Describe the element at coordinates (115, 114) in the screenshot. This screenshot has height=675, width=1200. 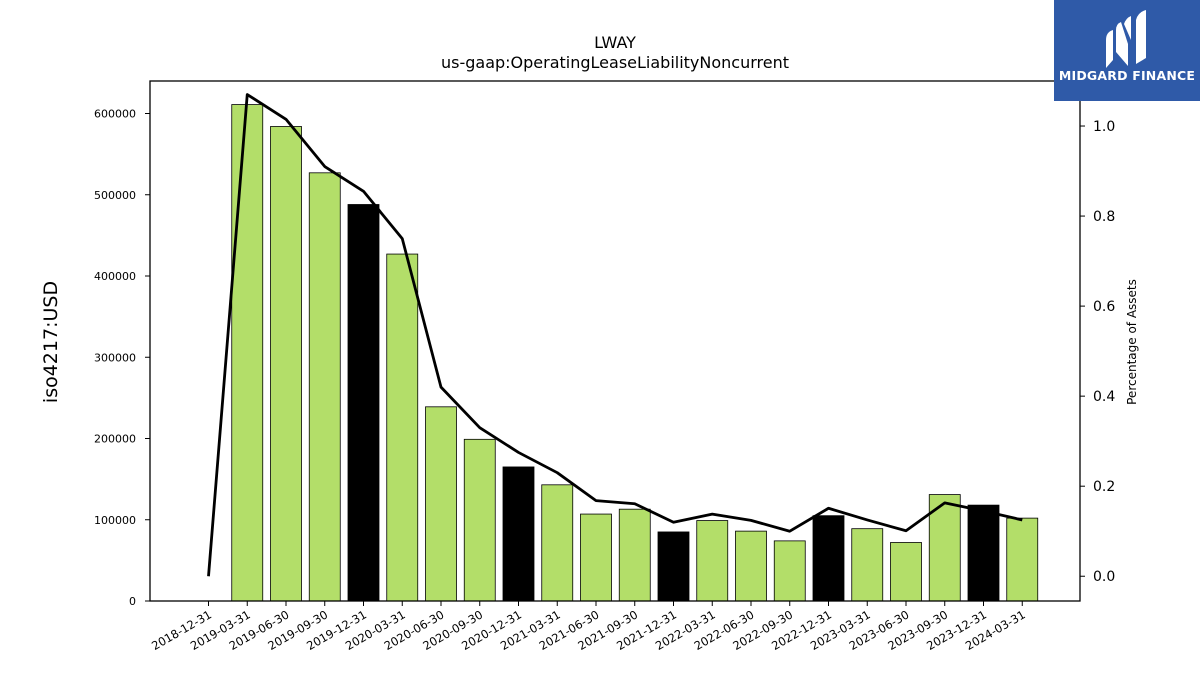
I see `y-tick-label: 600000` at that location.